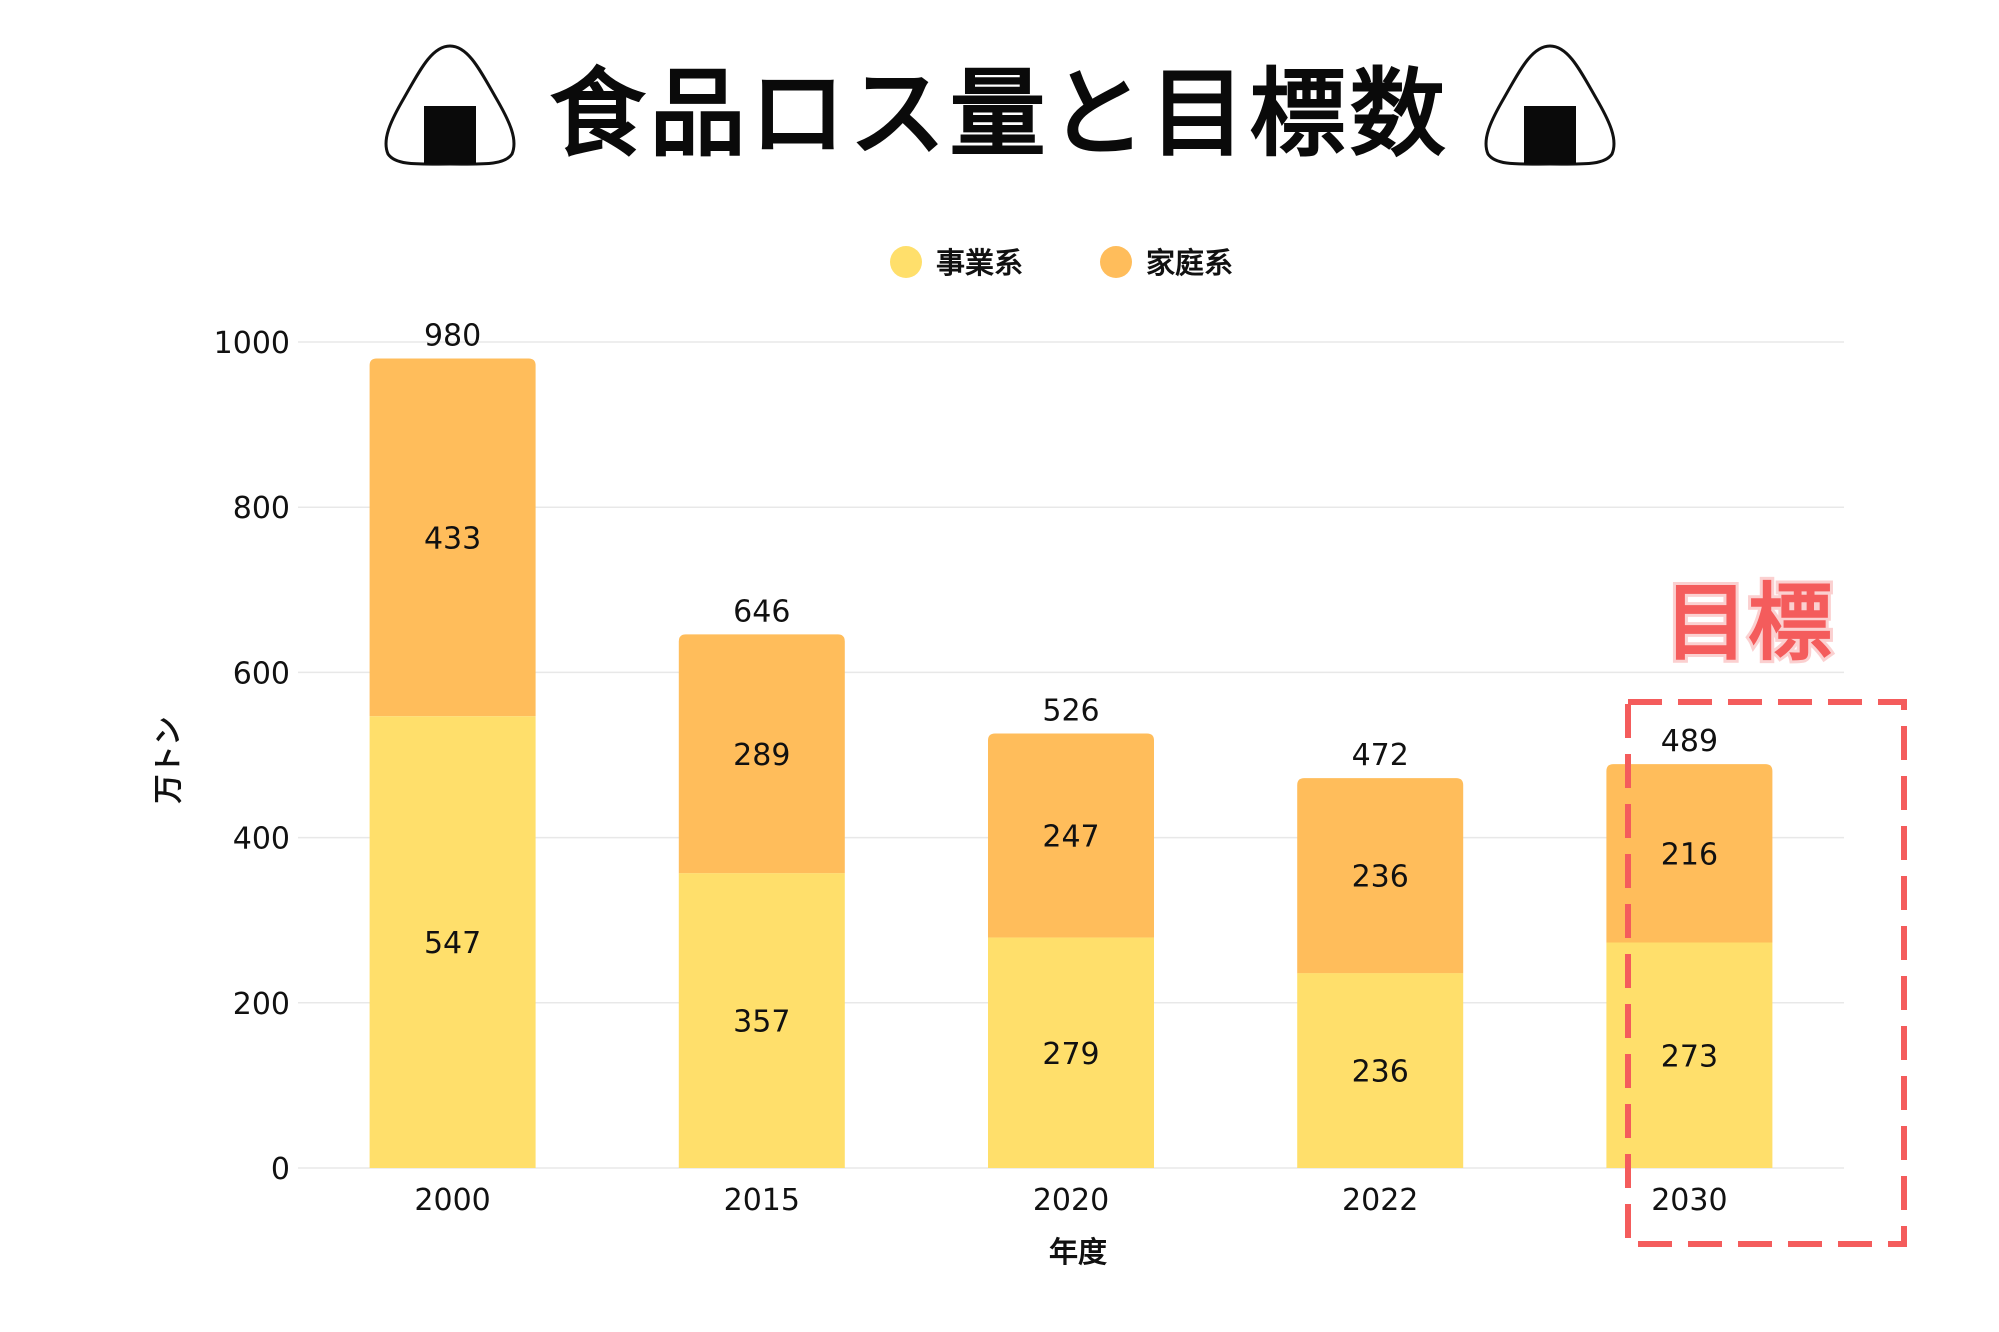 The height and width of the screenshot is (1332, 1999). I want to click on x-axis-title: 年度, so click(1078, 1252).